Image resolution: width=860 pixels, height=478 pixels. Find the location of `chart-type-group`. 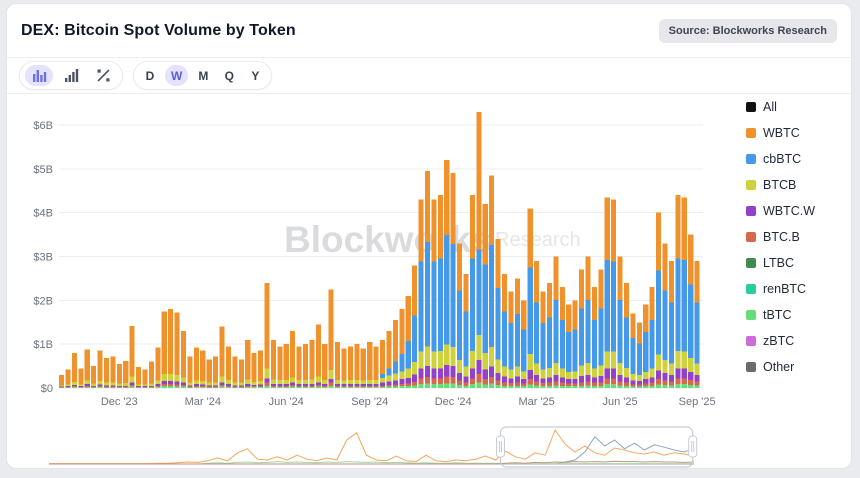

chart-type-group is located at coordinates (71, 75).